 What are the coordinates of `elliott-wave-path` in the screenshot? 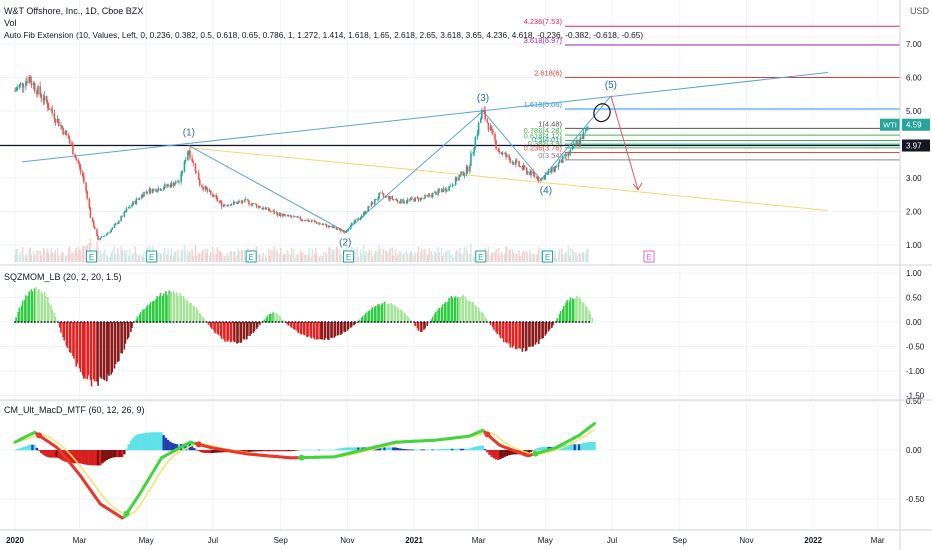 It's located at (400, 164).